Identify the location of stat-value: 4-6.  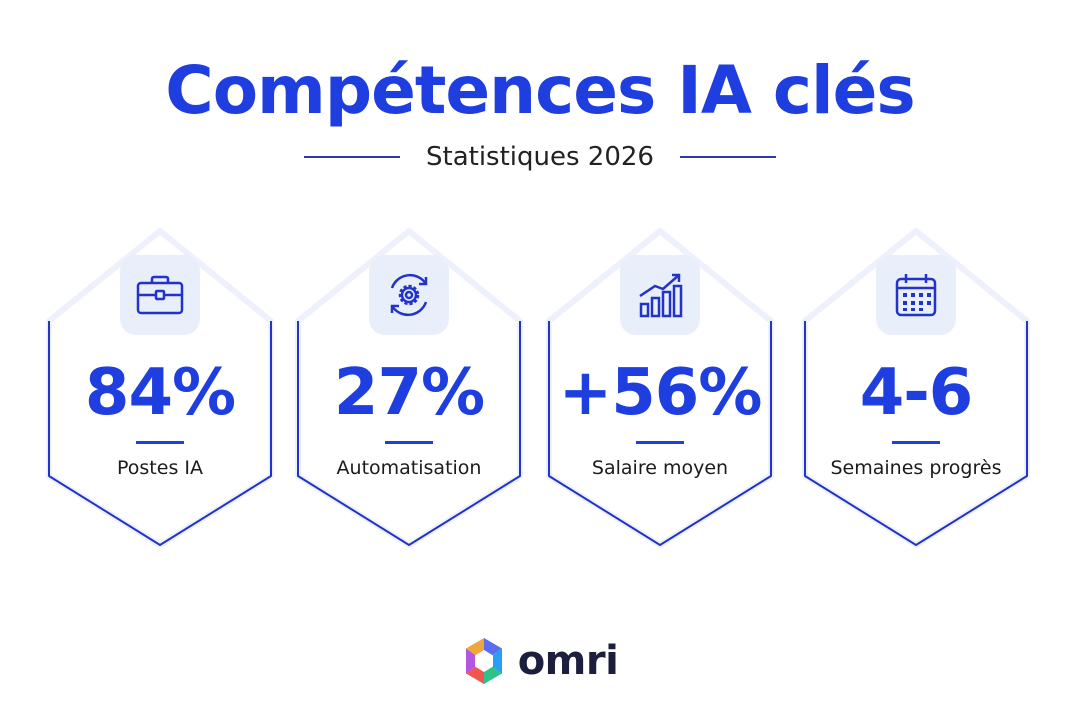
(916, 393).